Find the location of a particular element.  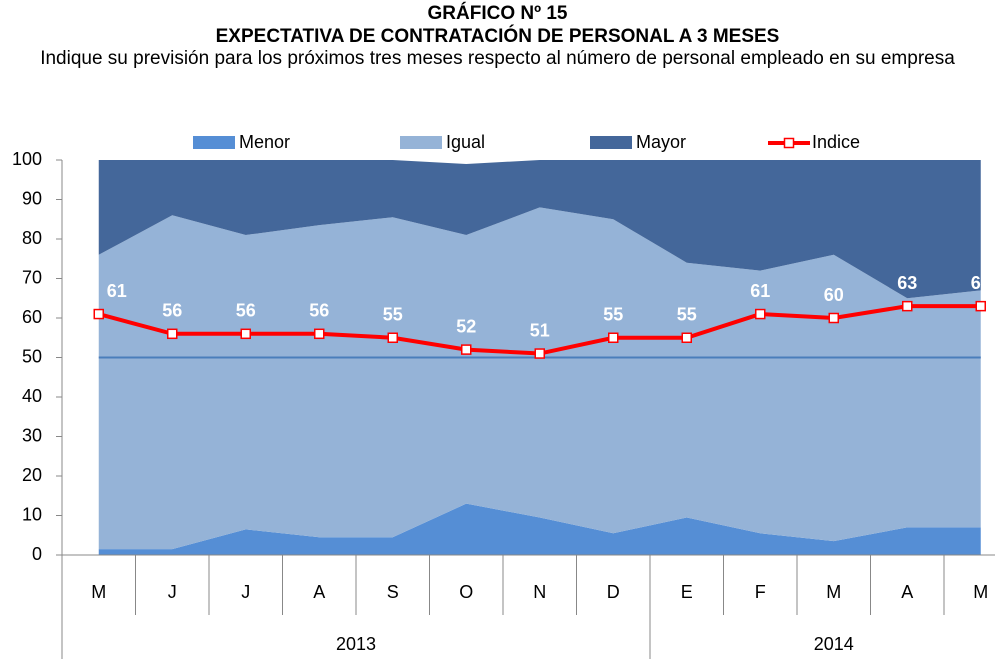

y-tick-label: 20 is located at coordinates (32, 475).